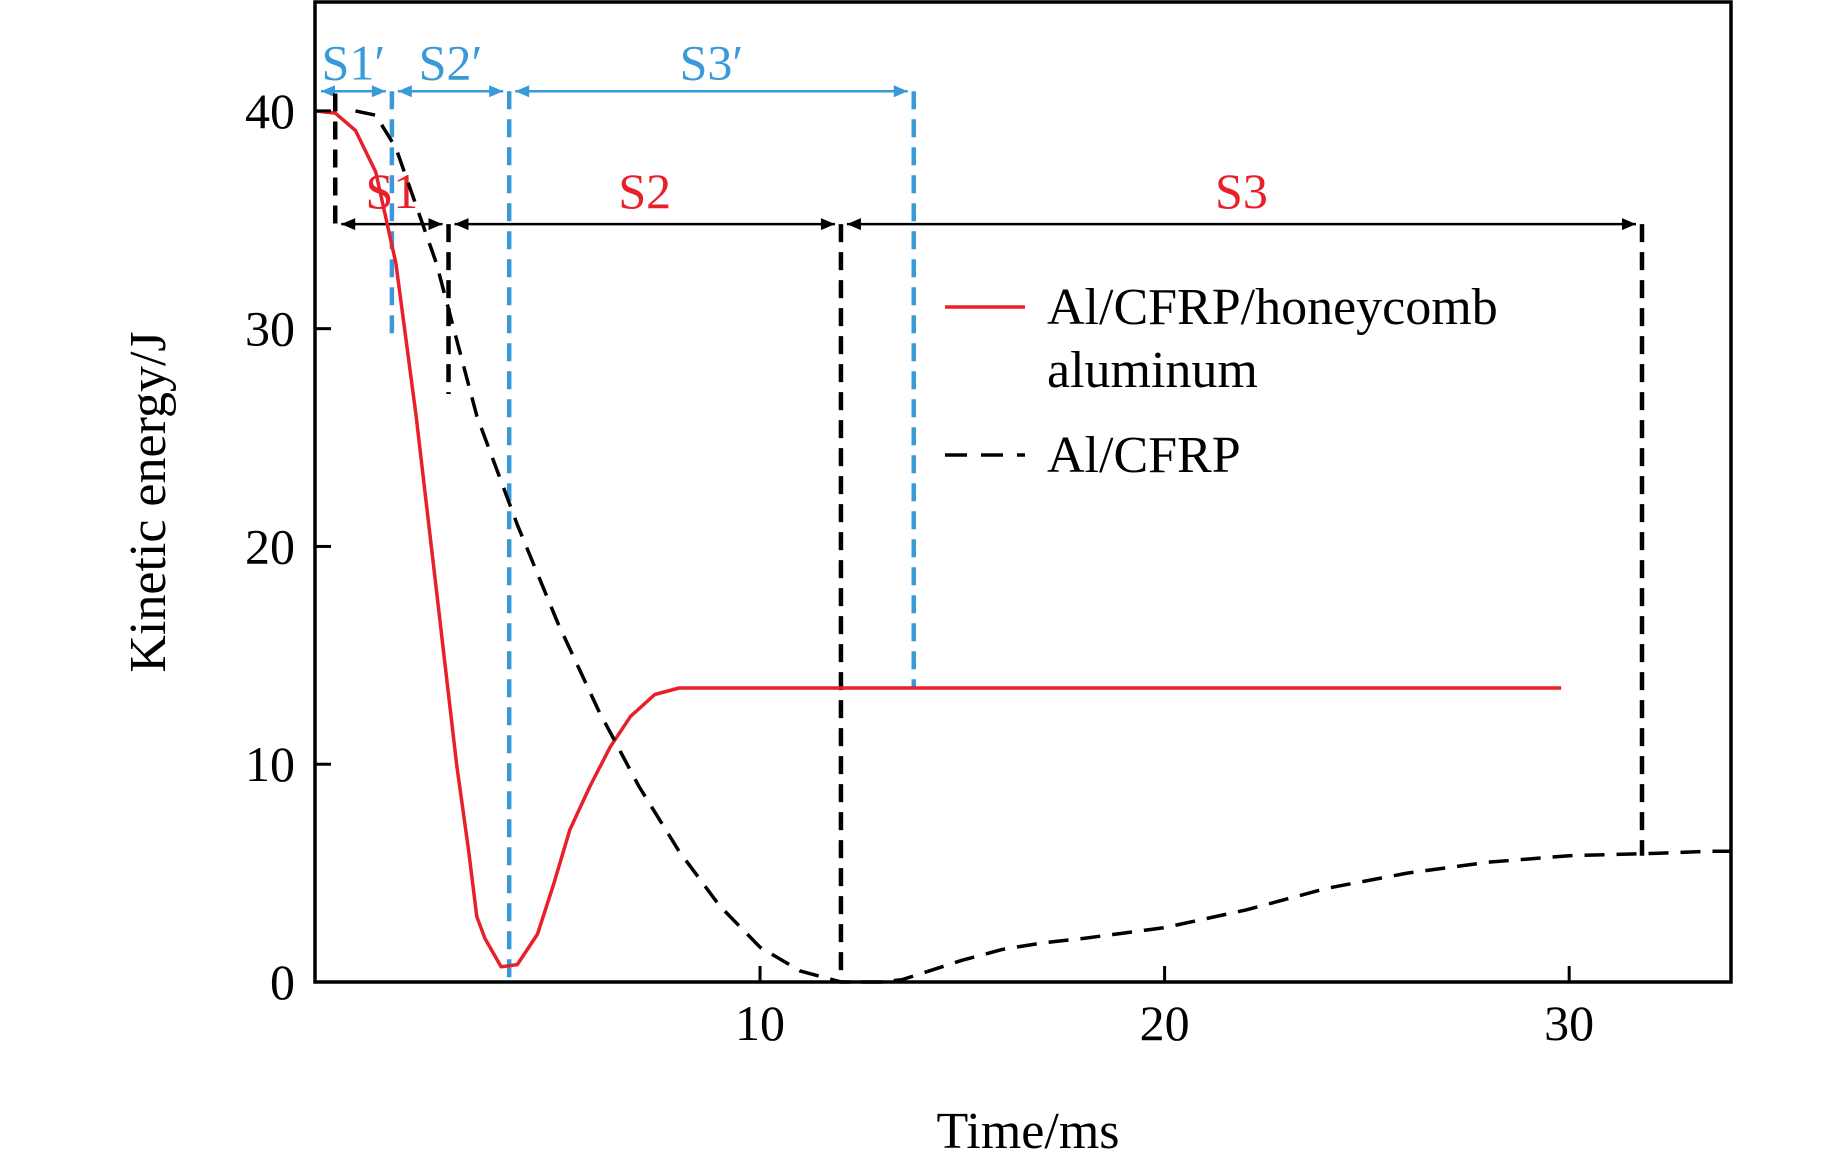 The image size is (1843, 1172). What do you see at coordinates (1569, 1023) in the screenshot?
I see `x-tick-label: 30` at bounding box center [1569, 1023].